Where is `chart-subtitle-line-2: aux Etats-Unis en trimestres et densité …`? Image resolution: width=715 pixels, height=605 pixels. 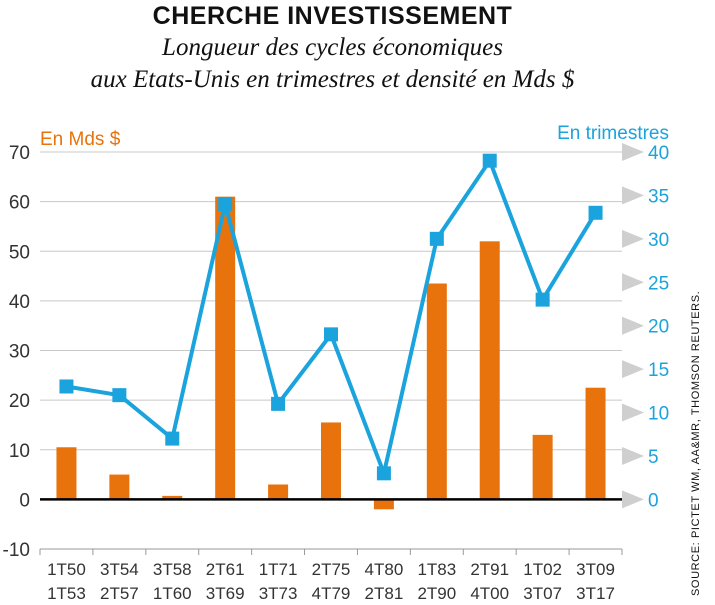
chart-subtitle-line-2: aux Etats-Unis en trimestres et densité … is located at coordinates (332, 79).